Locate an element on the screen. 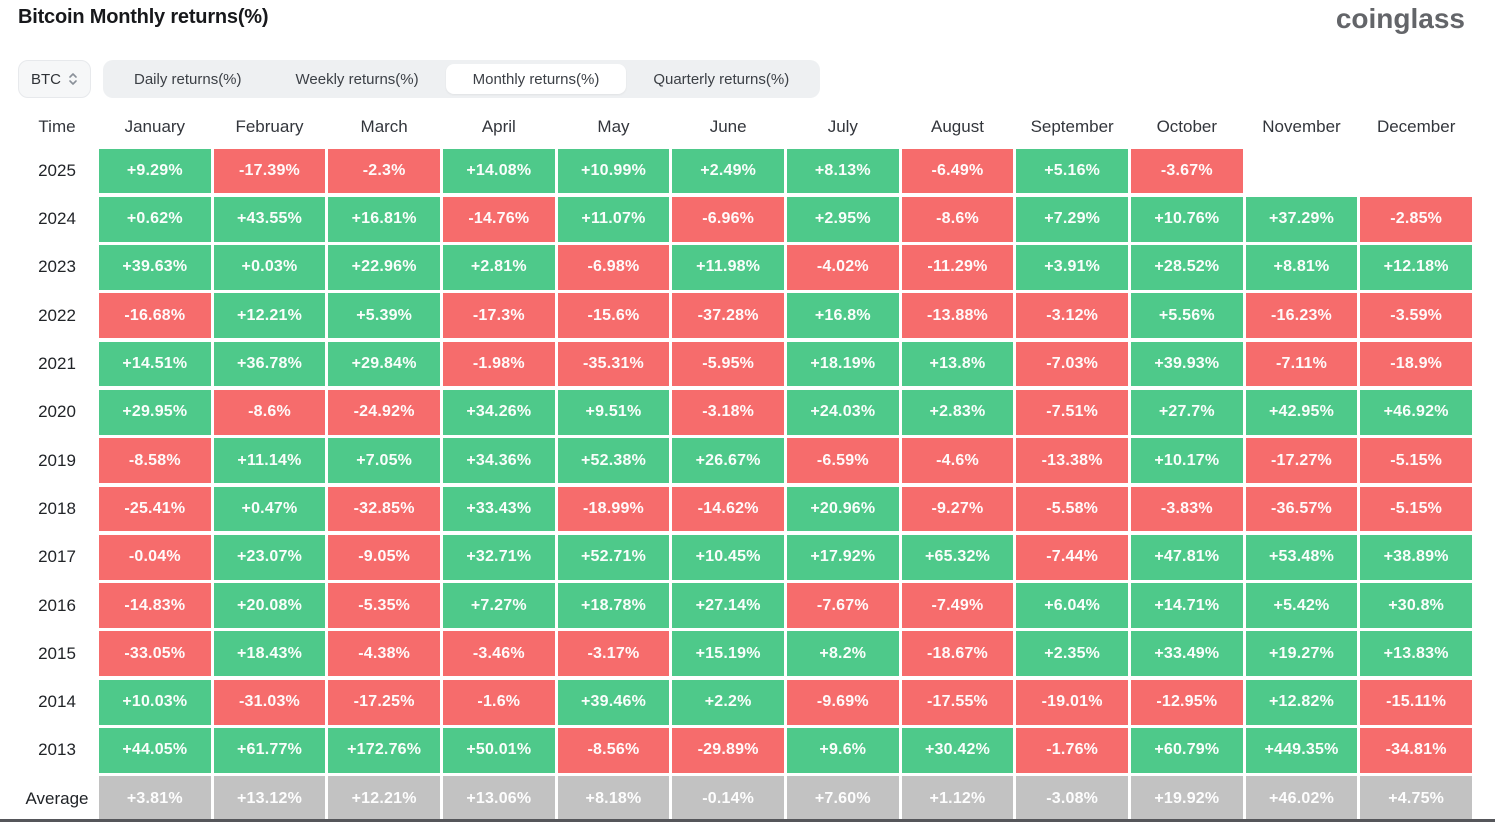 The image size is (1495, 822). return-cell: +16.81% is located at coordinates (384, 219).